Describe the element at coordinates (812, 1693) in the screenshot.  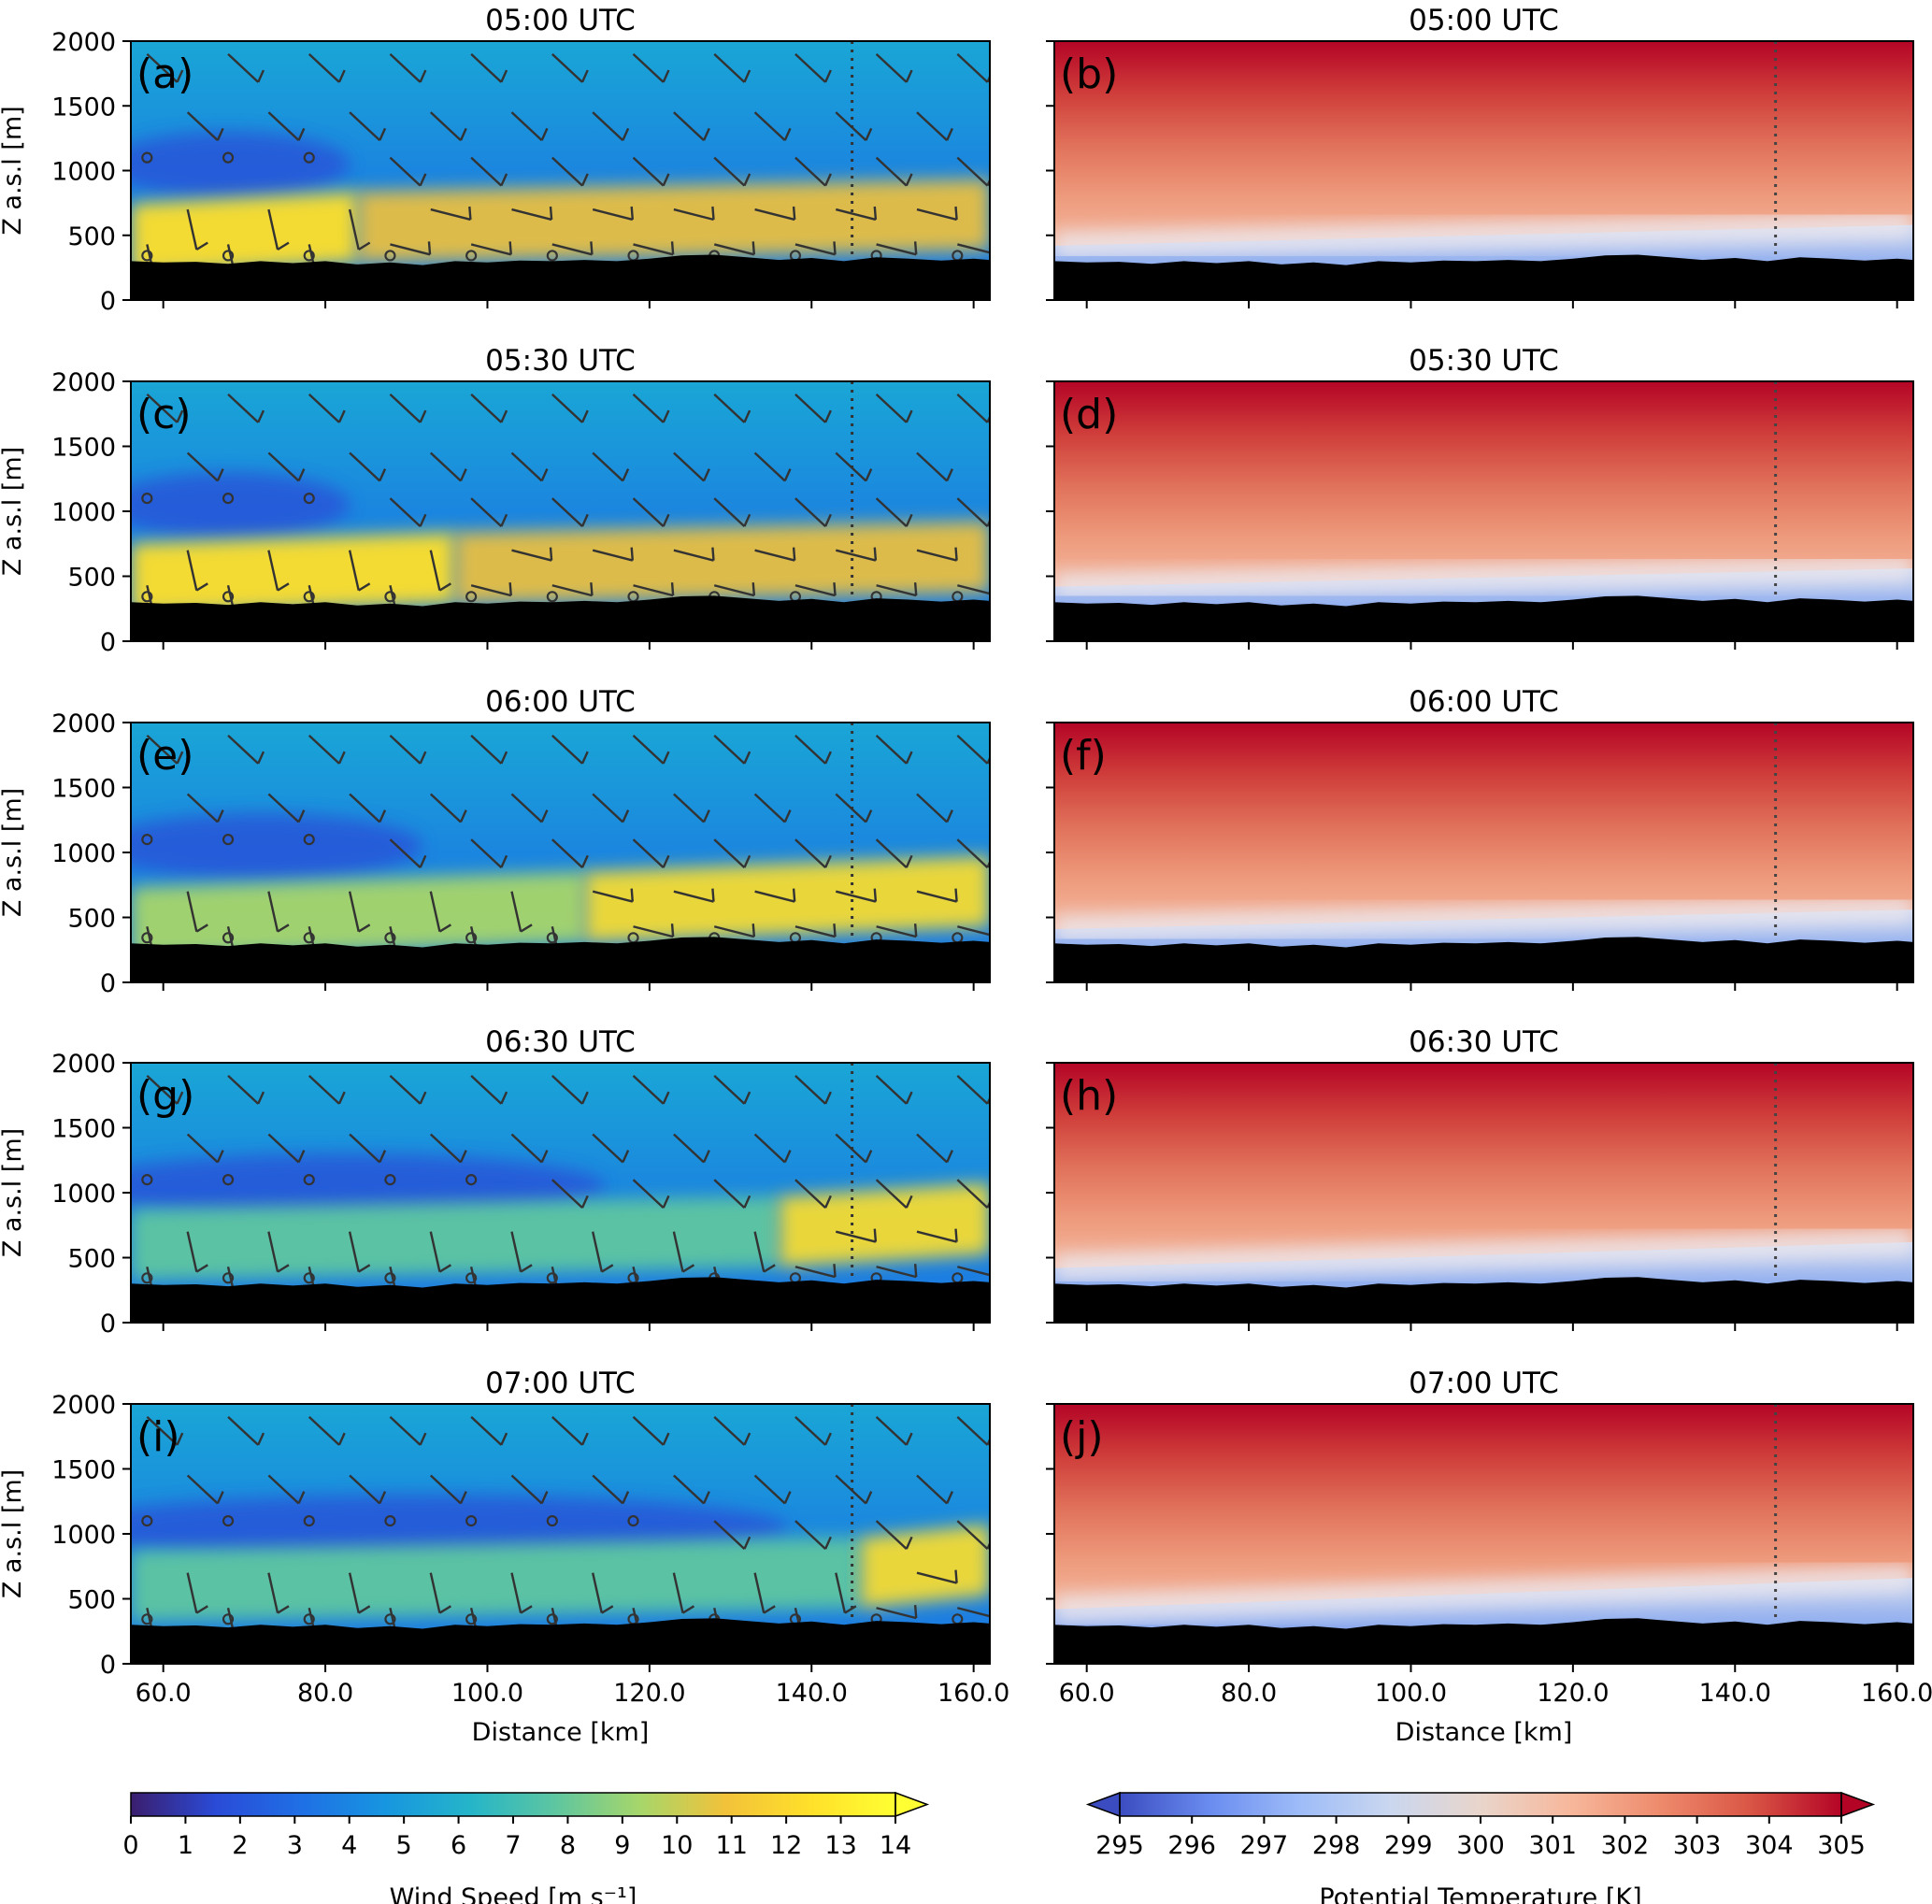
I see `x-tick-label: 140.0` at that location.